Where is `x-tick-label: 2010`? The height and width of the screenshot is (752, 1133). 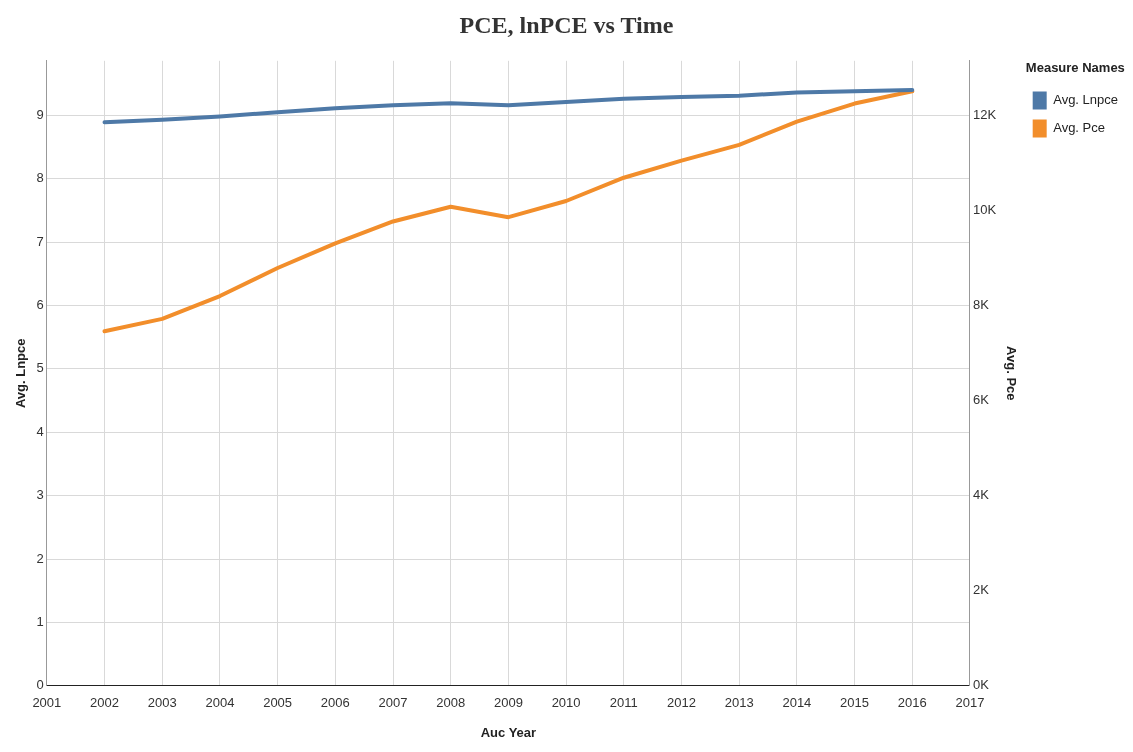
x-tick-label: 2010 is located at coordinates (566, 703).